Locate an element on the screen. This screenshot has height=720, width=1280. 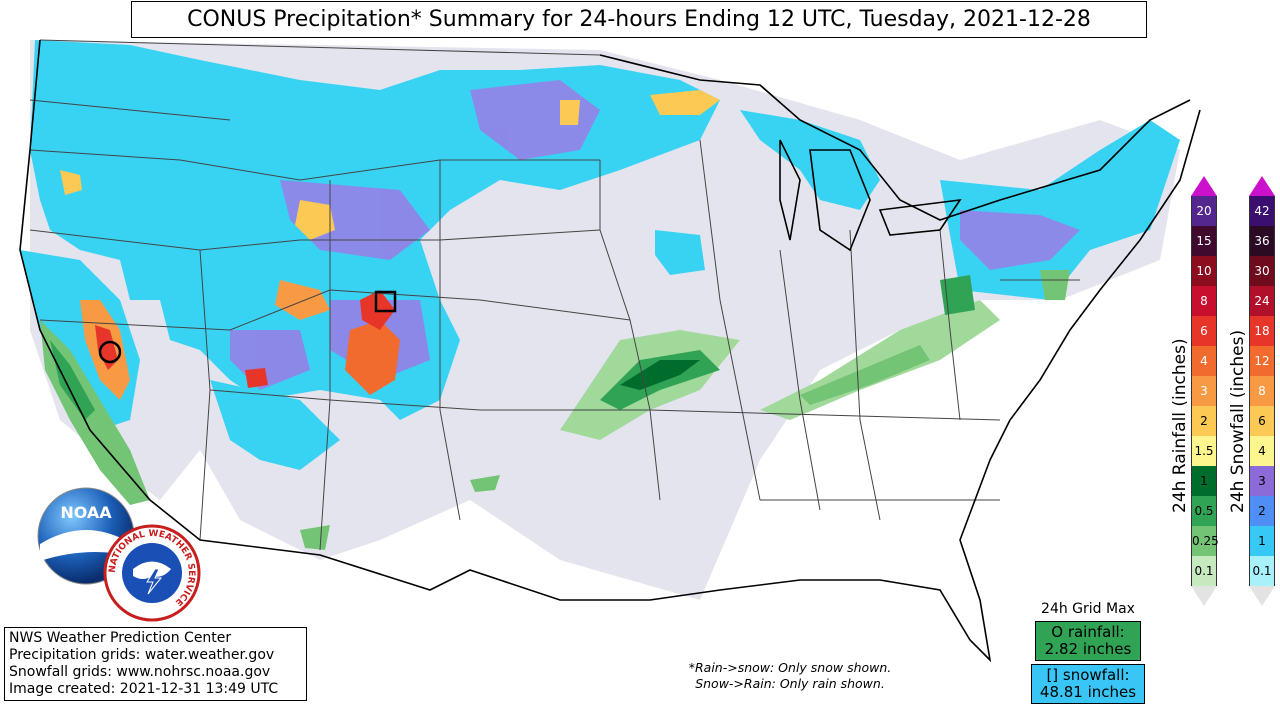
rainfall-colorbar-cells: 20 15 10 8 6 4 3 2 1.5 1 0.5 0.25 0.1 is located at coordinates (1205, 391).